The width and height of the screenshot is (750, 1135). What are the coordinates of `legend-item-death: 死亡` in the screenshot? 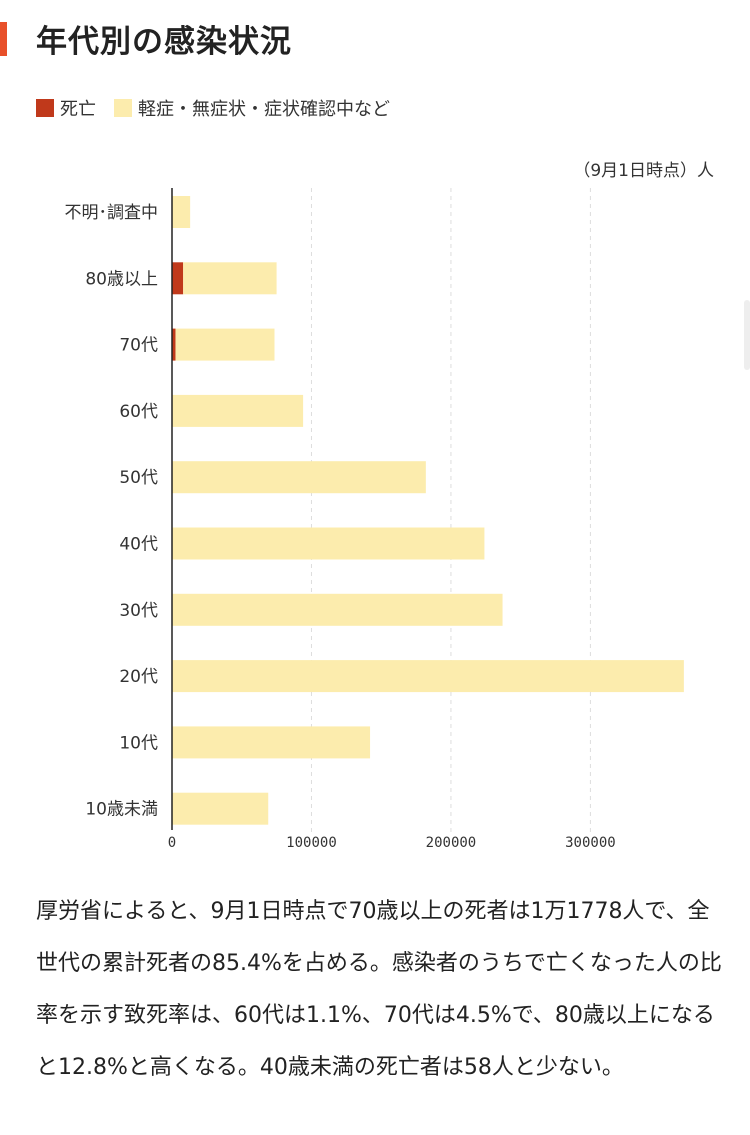 It's located at (66, 108).